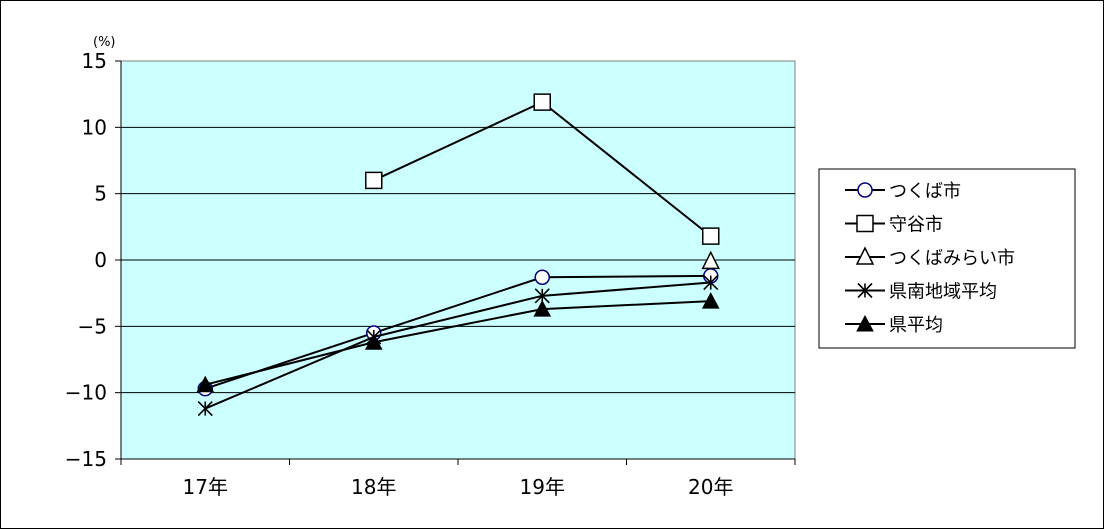  I want to click on legend-item: 県南地域平均, so click(921, 292).